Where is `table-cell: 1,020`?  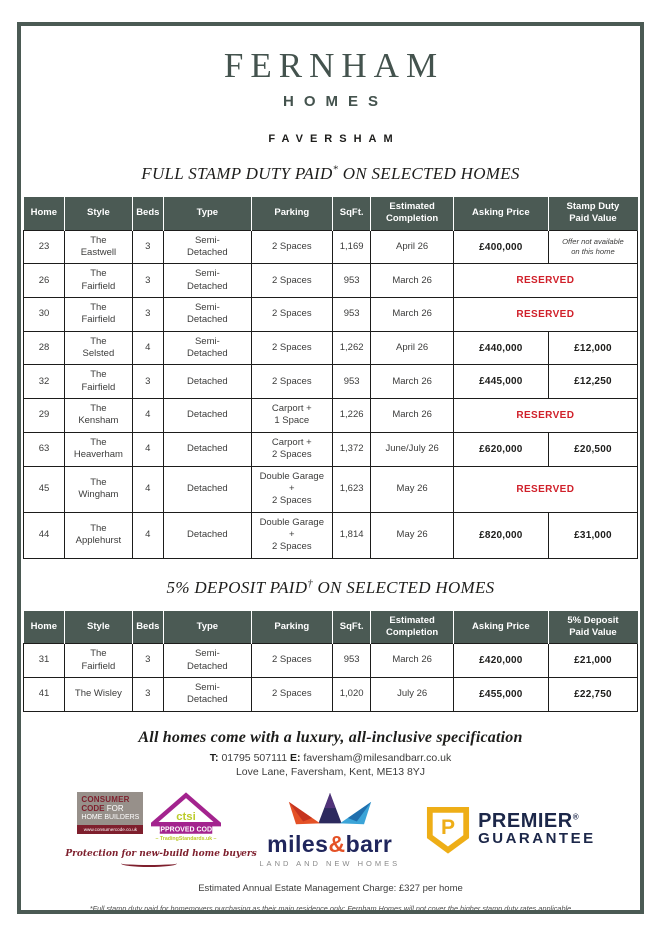
table-cell: 1,020 is located at coordinates (351, 694).